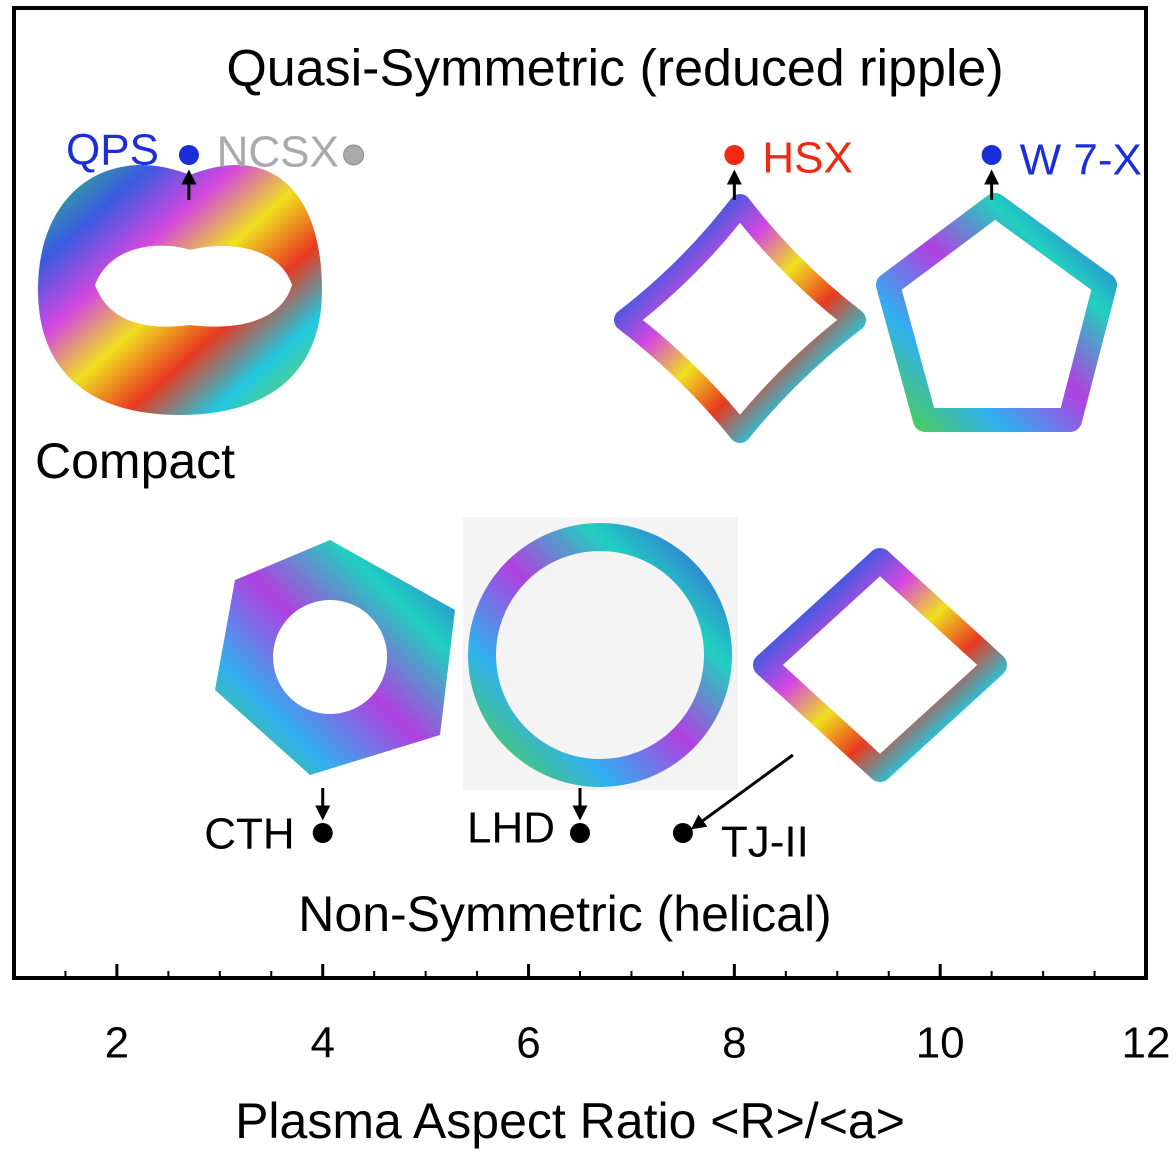 This screenshot has width=1176, height=1156. Describe the element at coordinates (117, 1043) in the screenshot. I see `x-tick-label: 2` at that location.